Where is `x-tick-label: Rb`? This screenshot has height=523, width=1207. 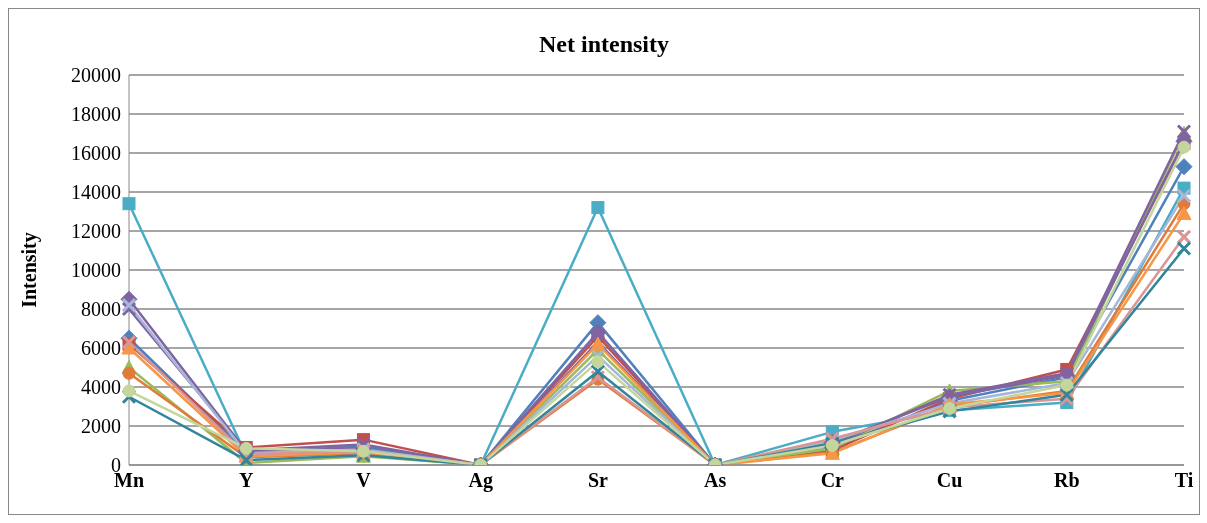 x-tick-label: Rb is located at coordinates (1066, 480).